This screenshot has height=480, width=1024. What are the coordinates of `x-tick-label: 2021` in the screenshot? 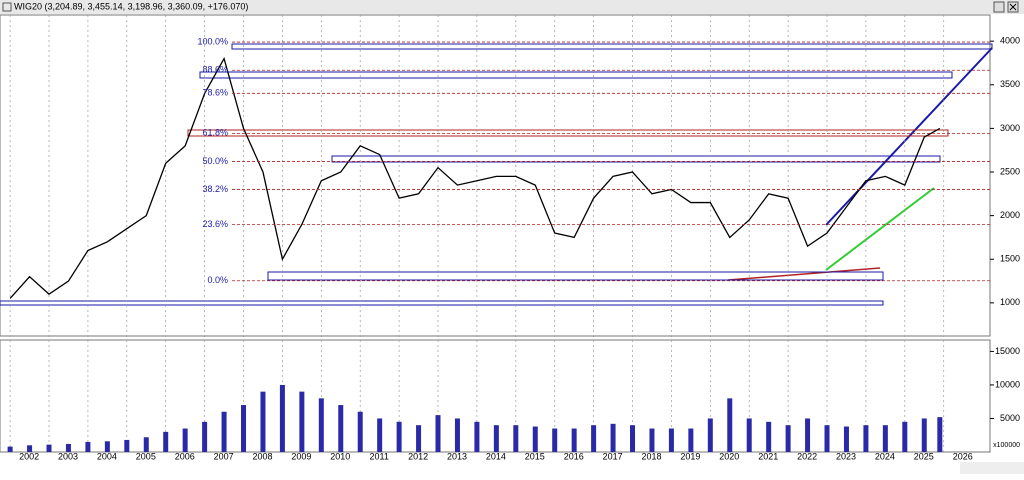 It's located at (768, 456).